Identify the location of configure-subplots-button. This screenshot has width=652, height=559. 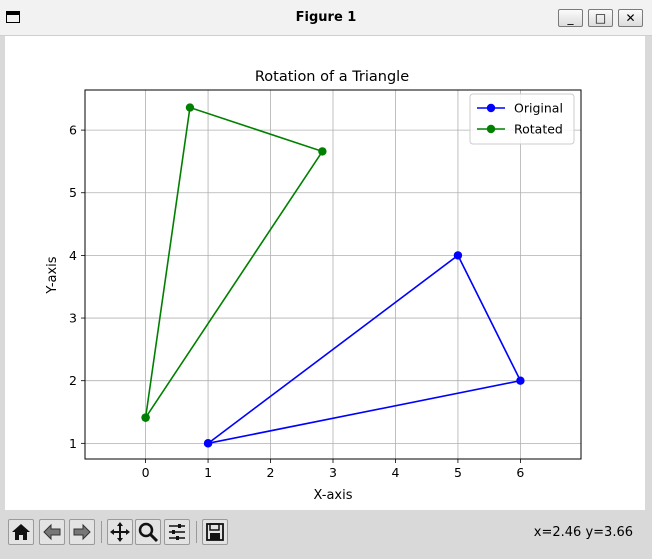
(177, 532).